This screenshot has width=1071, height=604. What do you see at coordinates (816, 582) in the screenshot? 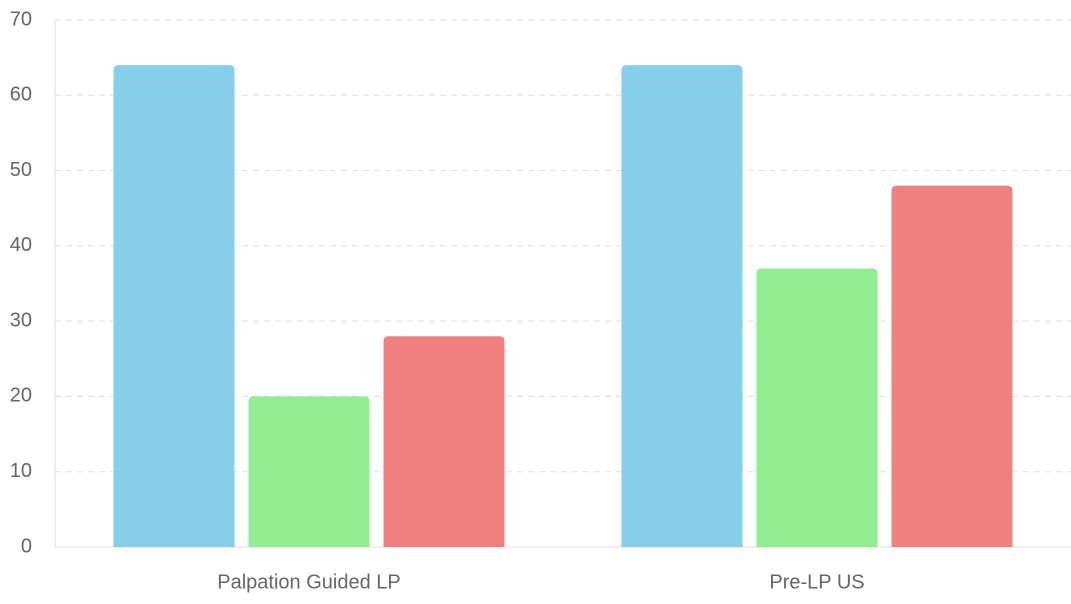
I see `x-tick-label: Pre-LP US` at bounding box center [816, 582].